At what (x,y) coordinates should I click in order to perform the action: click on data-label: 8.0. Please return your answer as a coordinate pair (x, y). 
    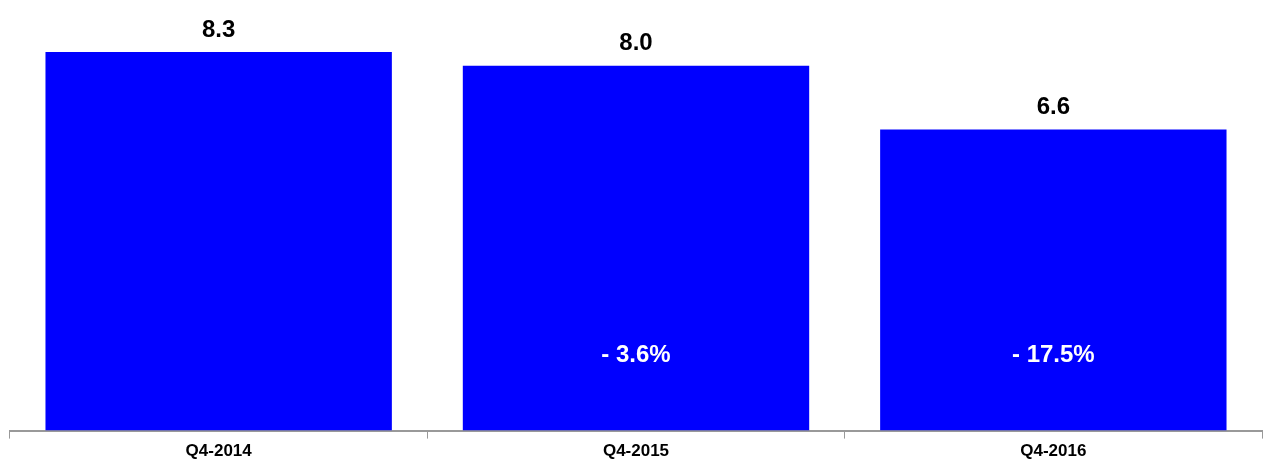
    Looking at the image, I should click on (636, 42).